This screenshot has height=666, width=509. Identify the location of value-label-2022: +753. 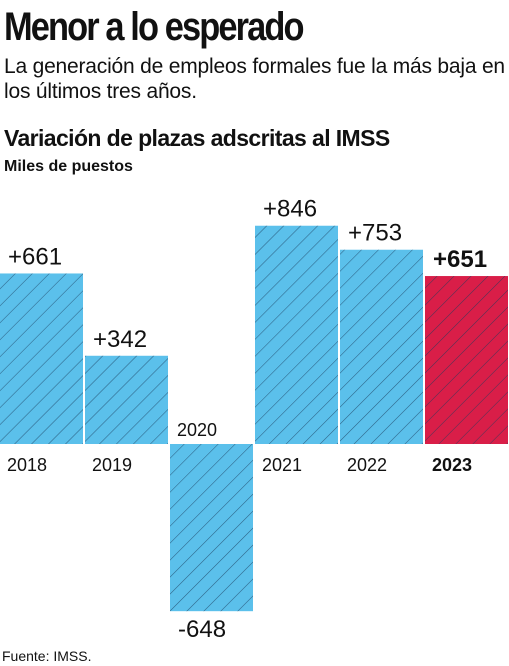
(375, 233).